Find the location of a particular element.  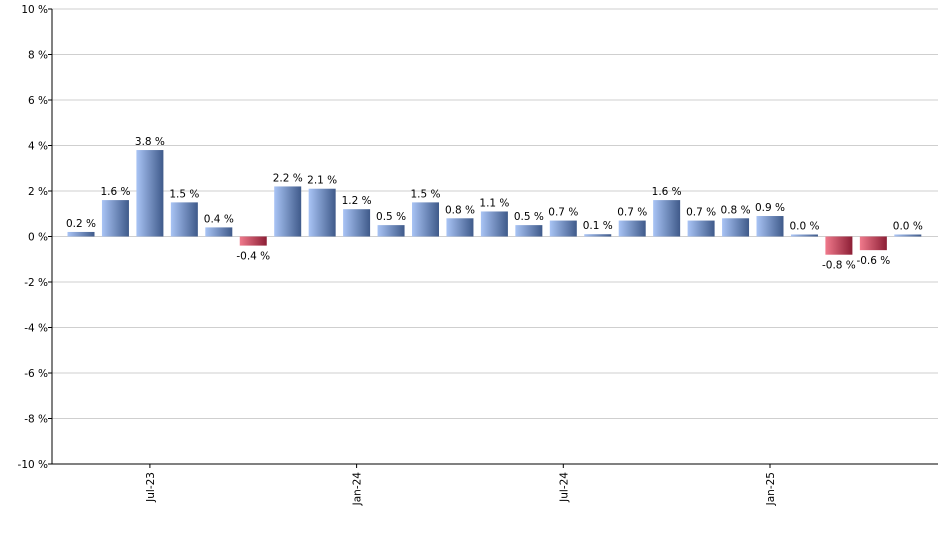

data-label: 2.2 % is located at coordinates (288, 178).